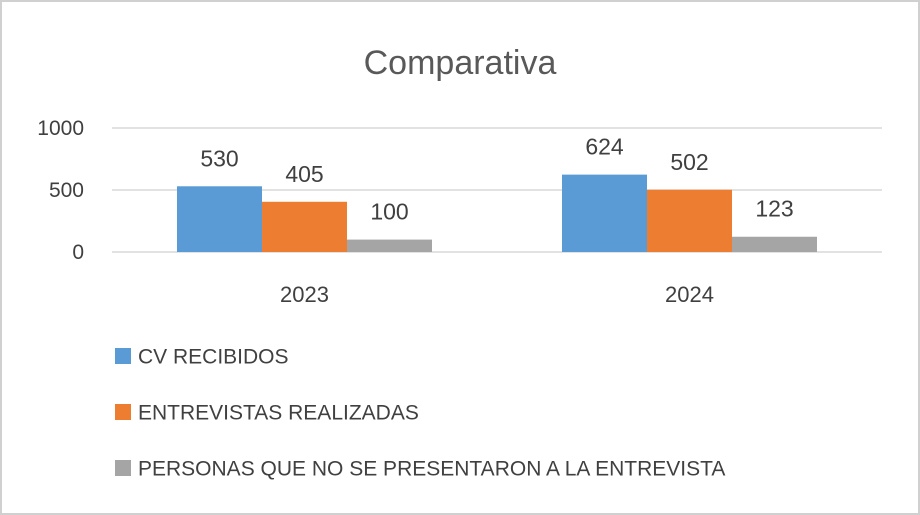 This screenshot has width=920, height=515. I want to click on data-label: 530, so click(219, 158).